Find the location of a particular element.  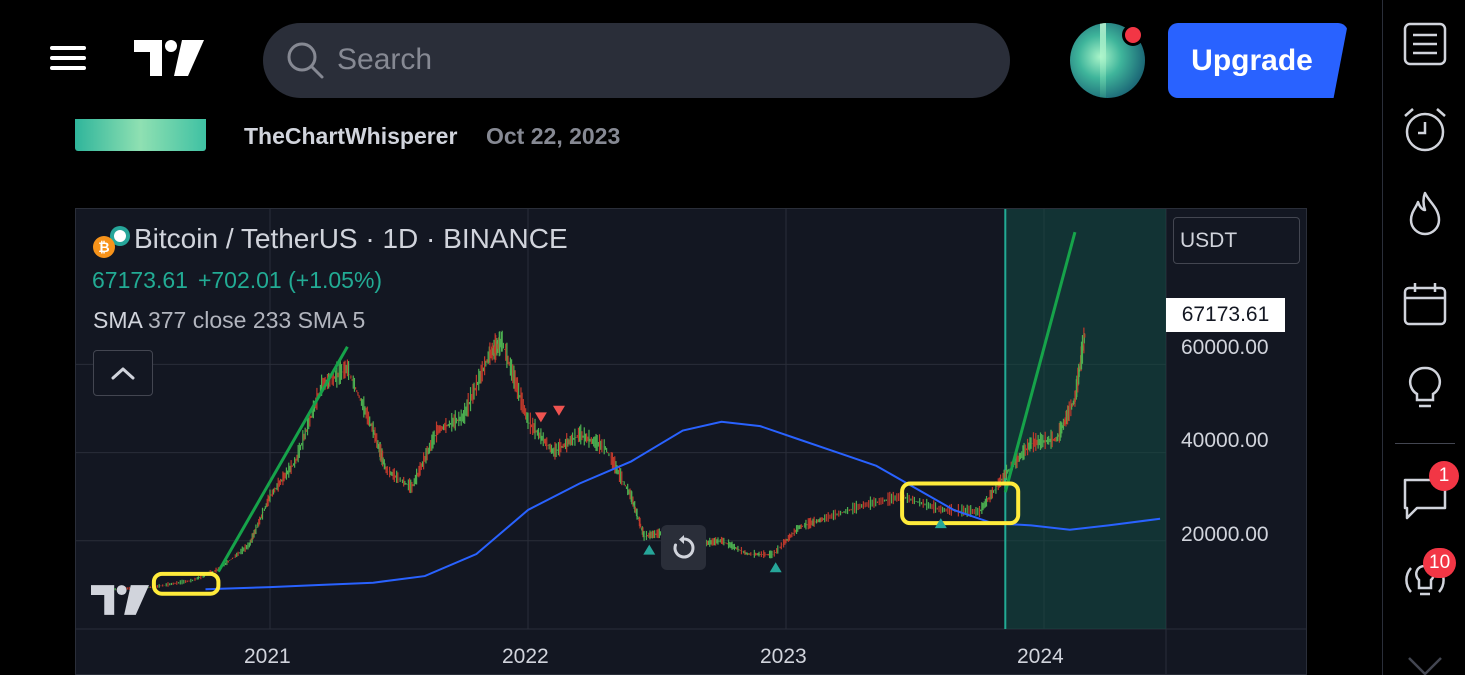

more-icon is located at coordinates (1425, 659).